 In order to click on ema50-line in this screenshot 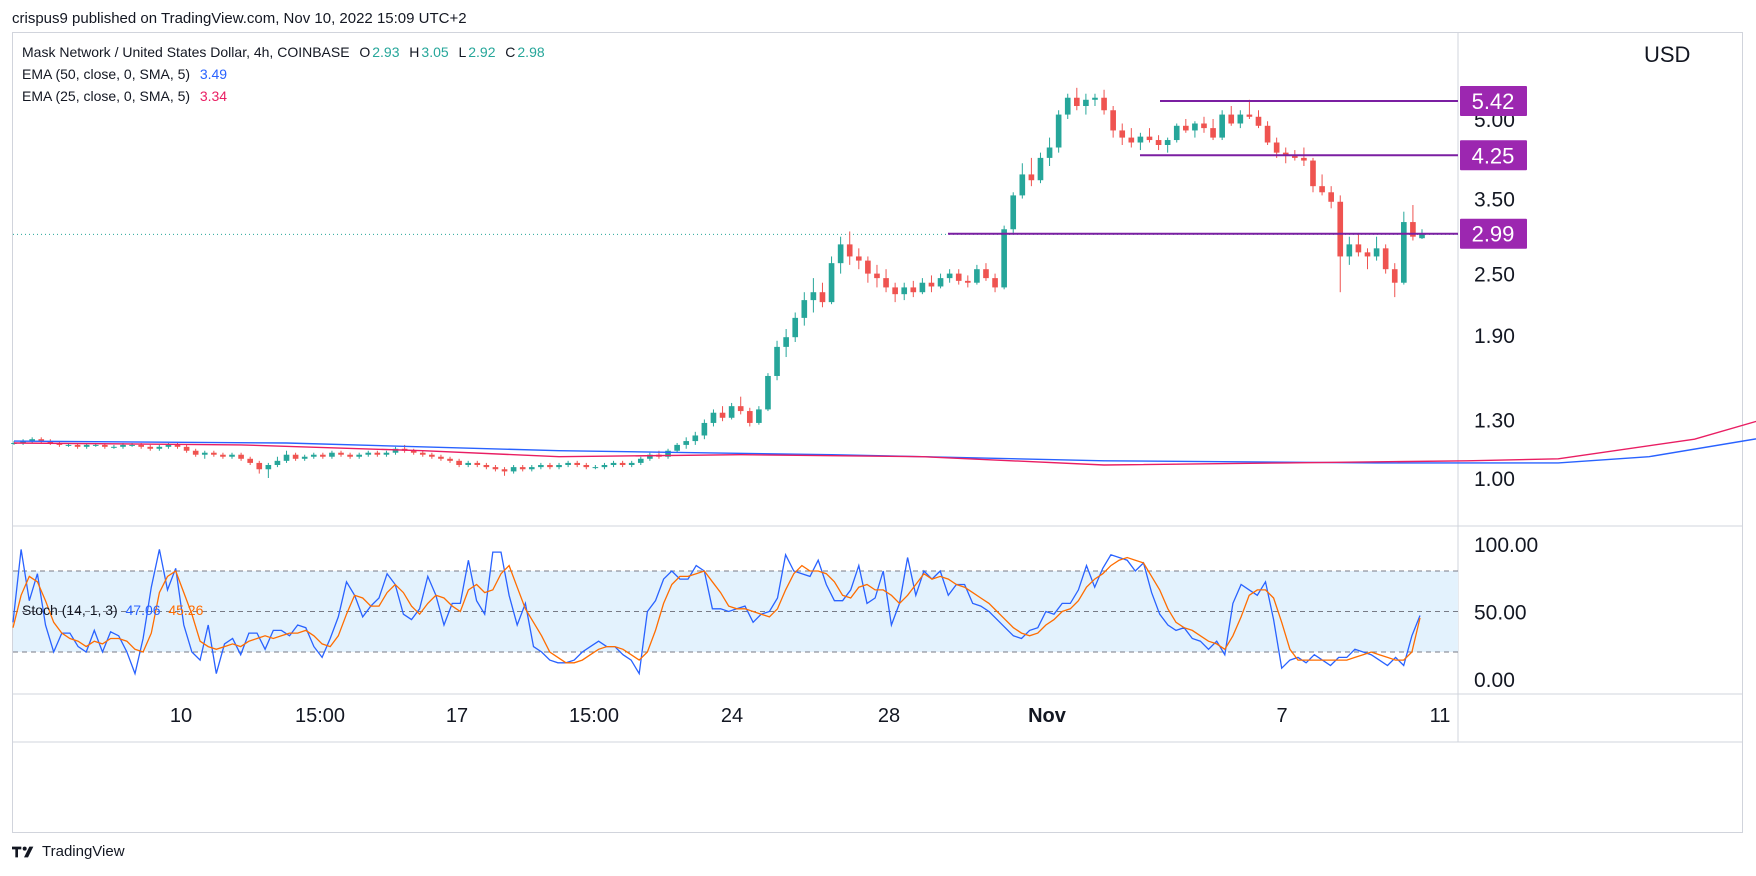, I will do `click(884, 451)`.